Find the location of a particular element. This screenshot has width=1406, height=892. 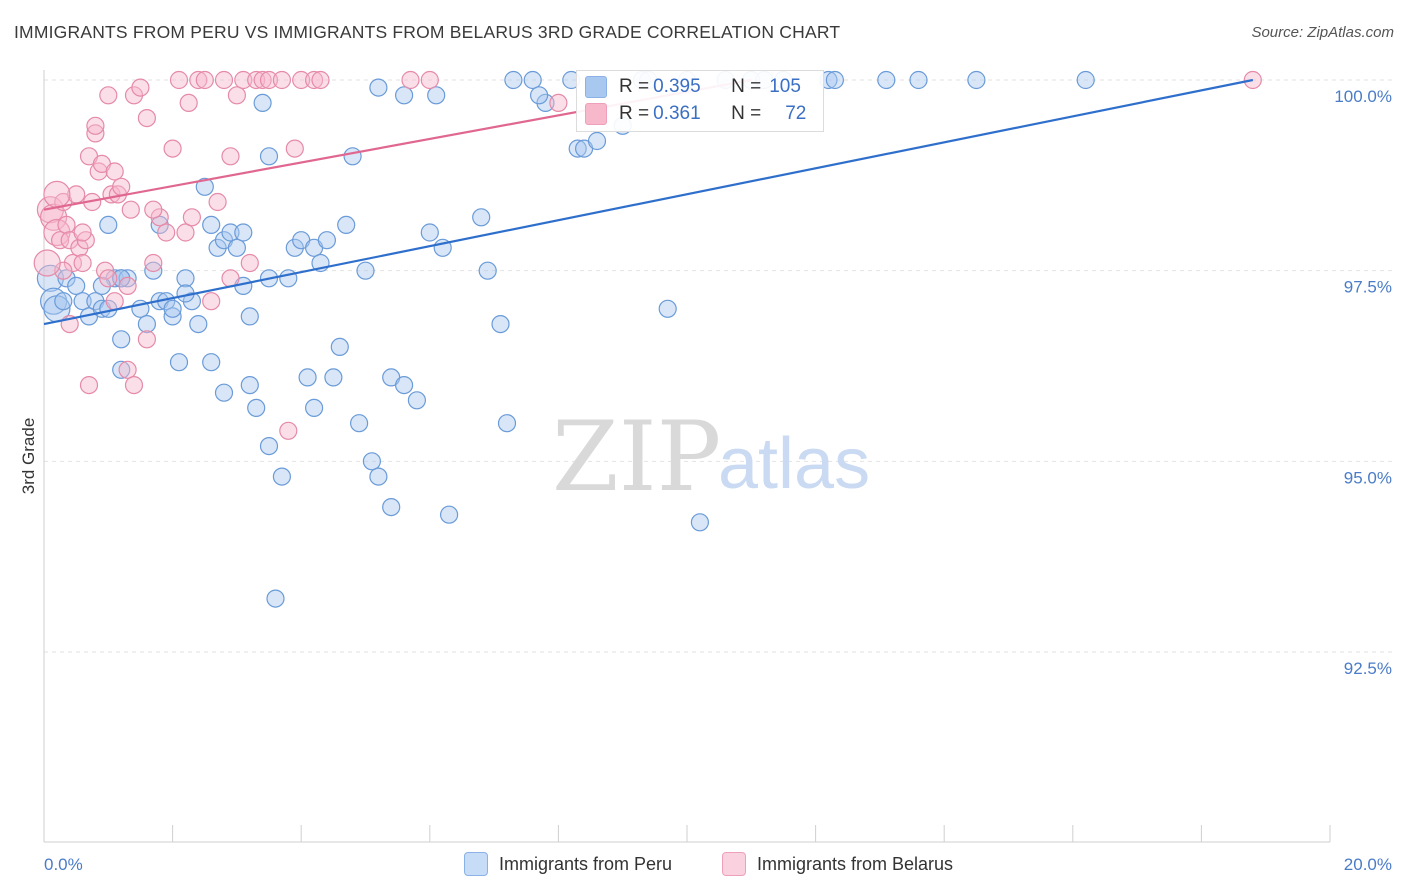

series-legend-belarus: Immigrants from Belarus is located at coordinates (837, 864).